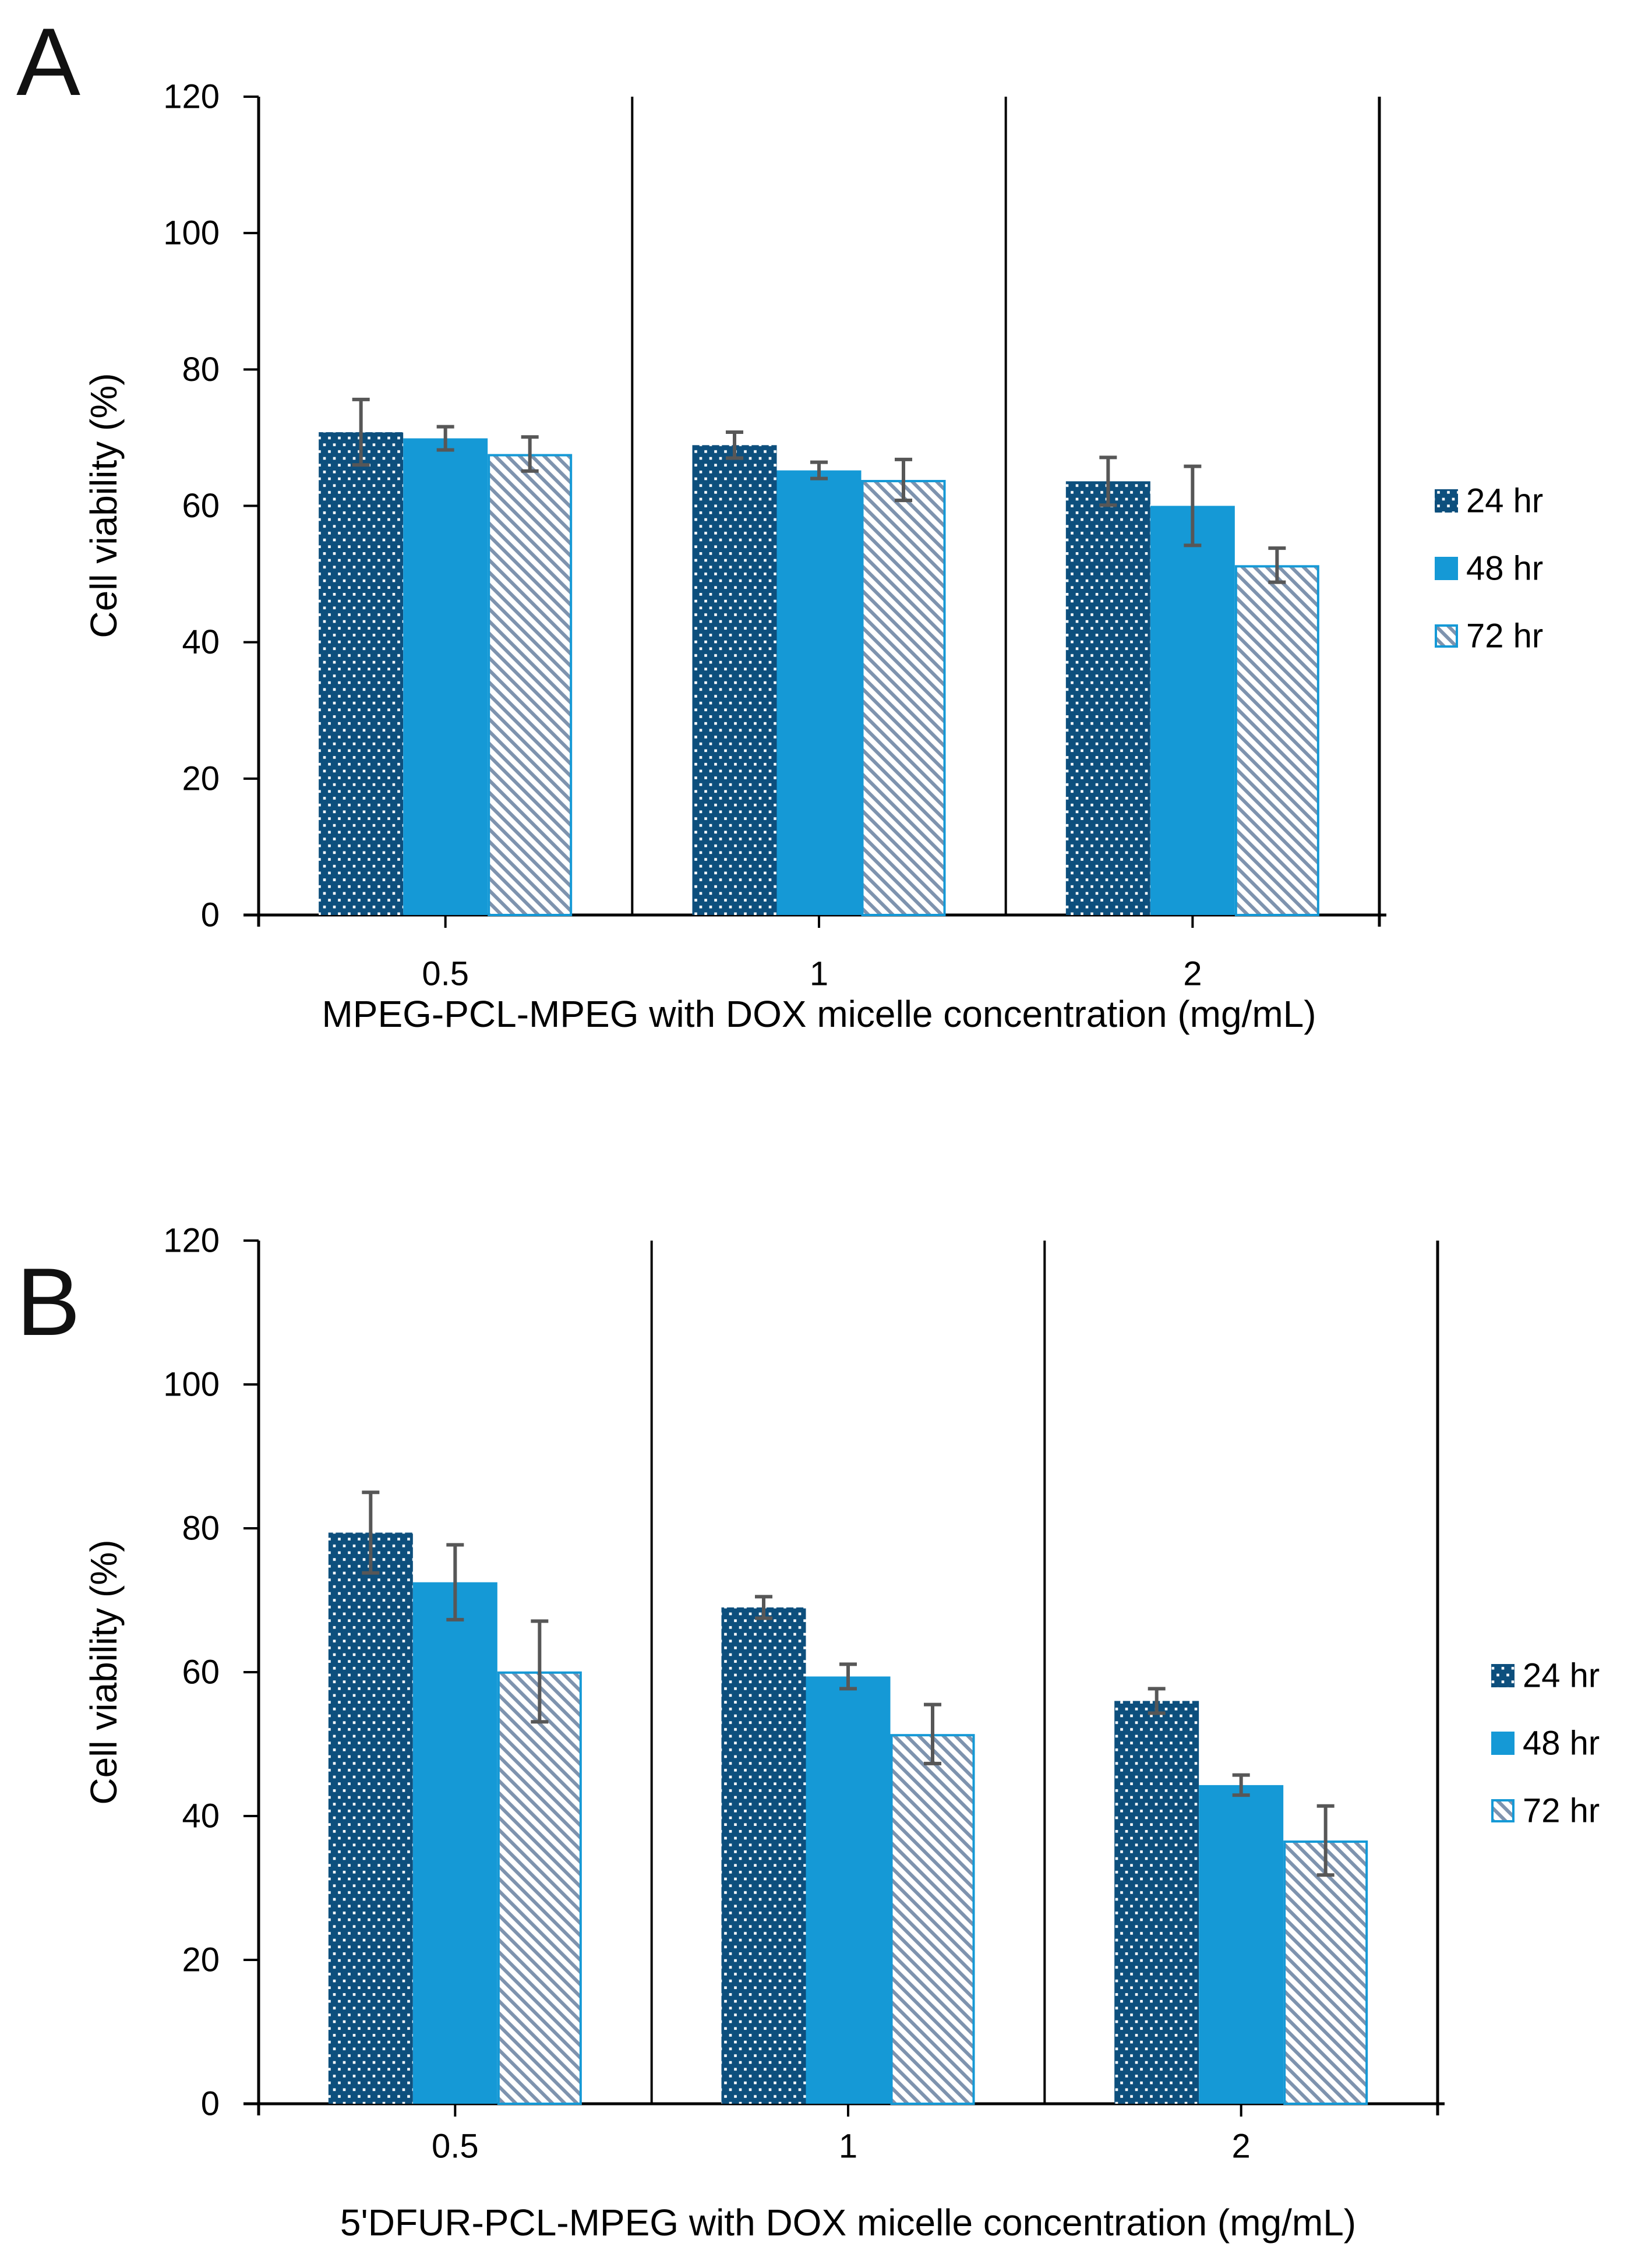  I want to click on y-axis-title-B: Cell viability (%), so click(104, 1671).